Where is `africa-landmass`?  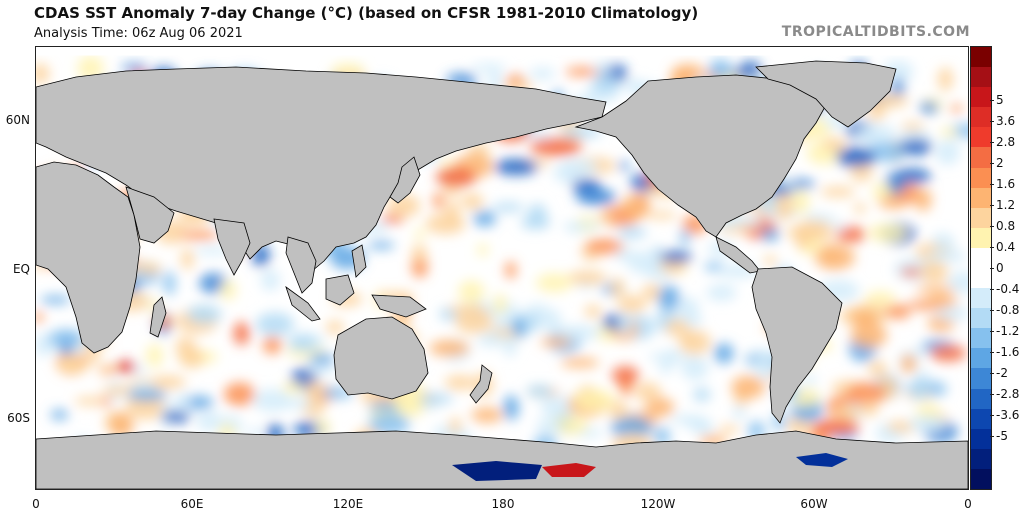
africa-landmass is located at coordinates (88, 257).